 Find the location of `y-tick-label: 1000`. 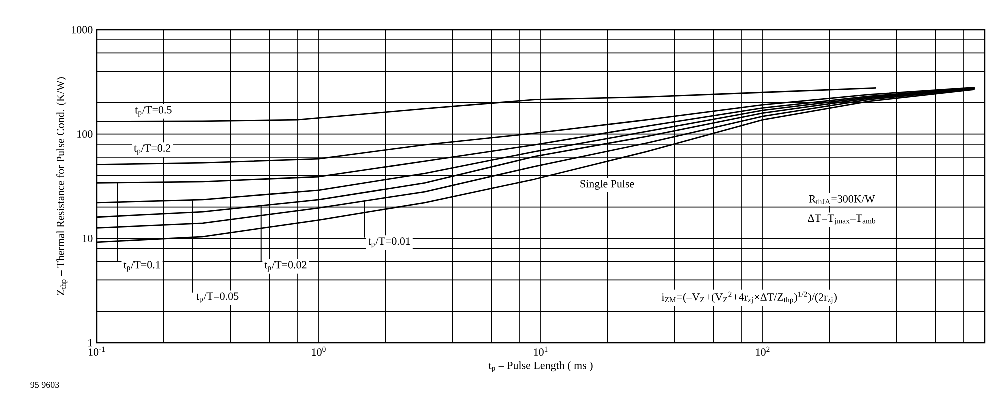

y-tick-label: 1000 is located at coordinates (82, 30).